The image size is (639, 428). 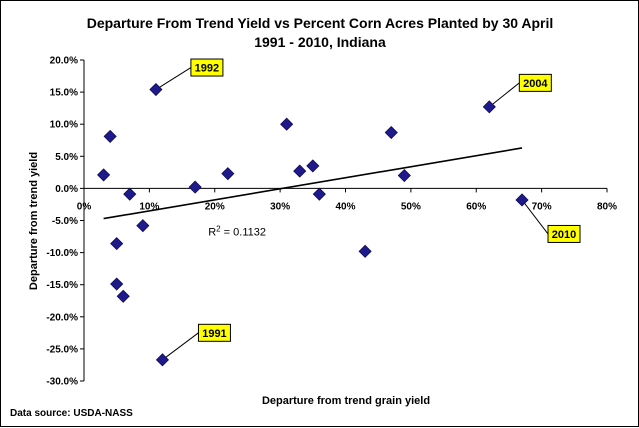 I want to click on data-source-note: Data source: USDA-NASS, so click(x=71, y=413).